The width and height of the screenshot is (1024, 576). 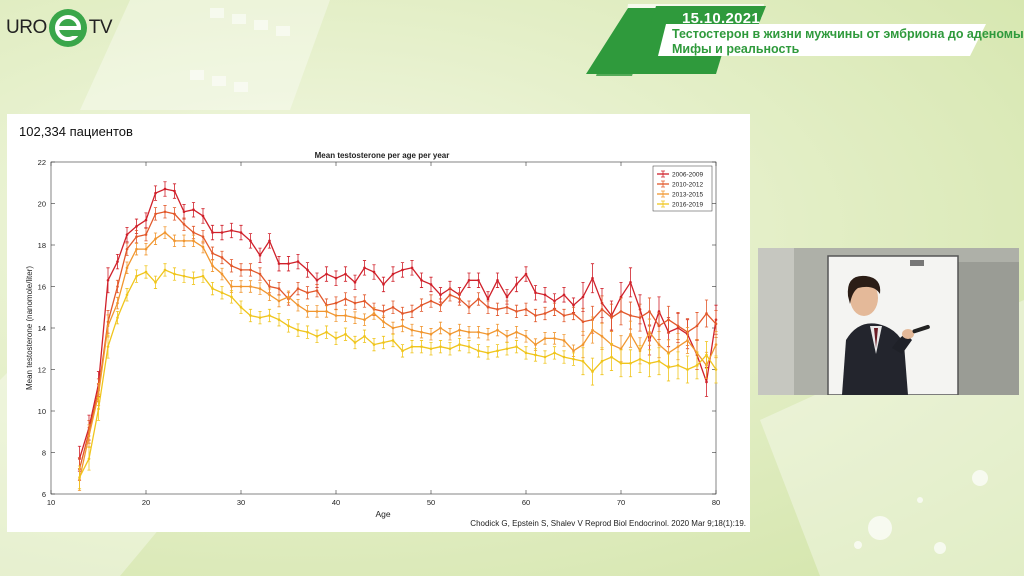 I want to click on x-tick-label: 60, so click(x=526, y=502).